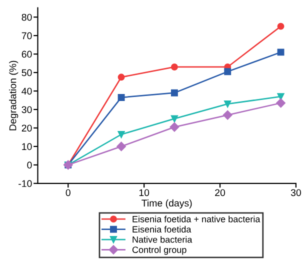  Describe the element at coordinates (167, 203) in the screenshot. I see `x-axis-title: Time (days)` at that location.